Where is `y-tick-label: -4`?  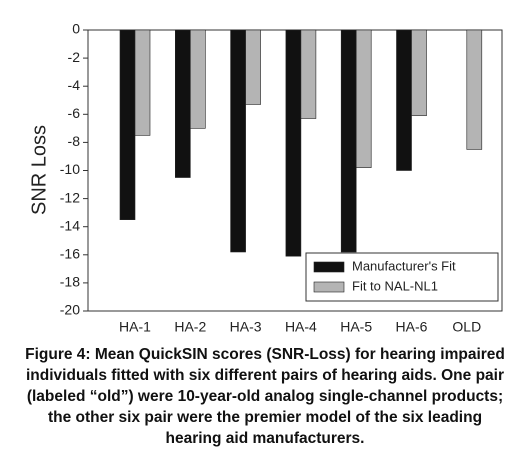
y-tick-label: -4 is located at coordinates (74, 85).